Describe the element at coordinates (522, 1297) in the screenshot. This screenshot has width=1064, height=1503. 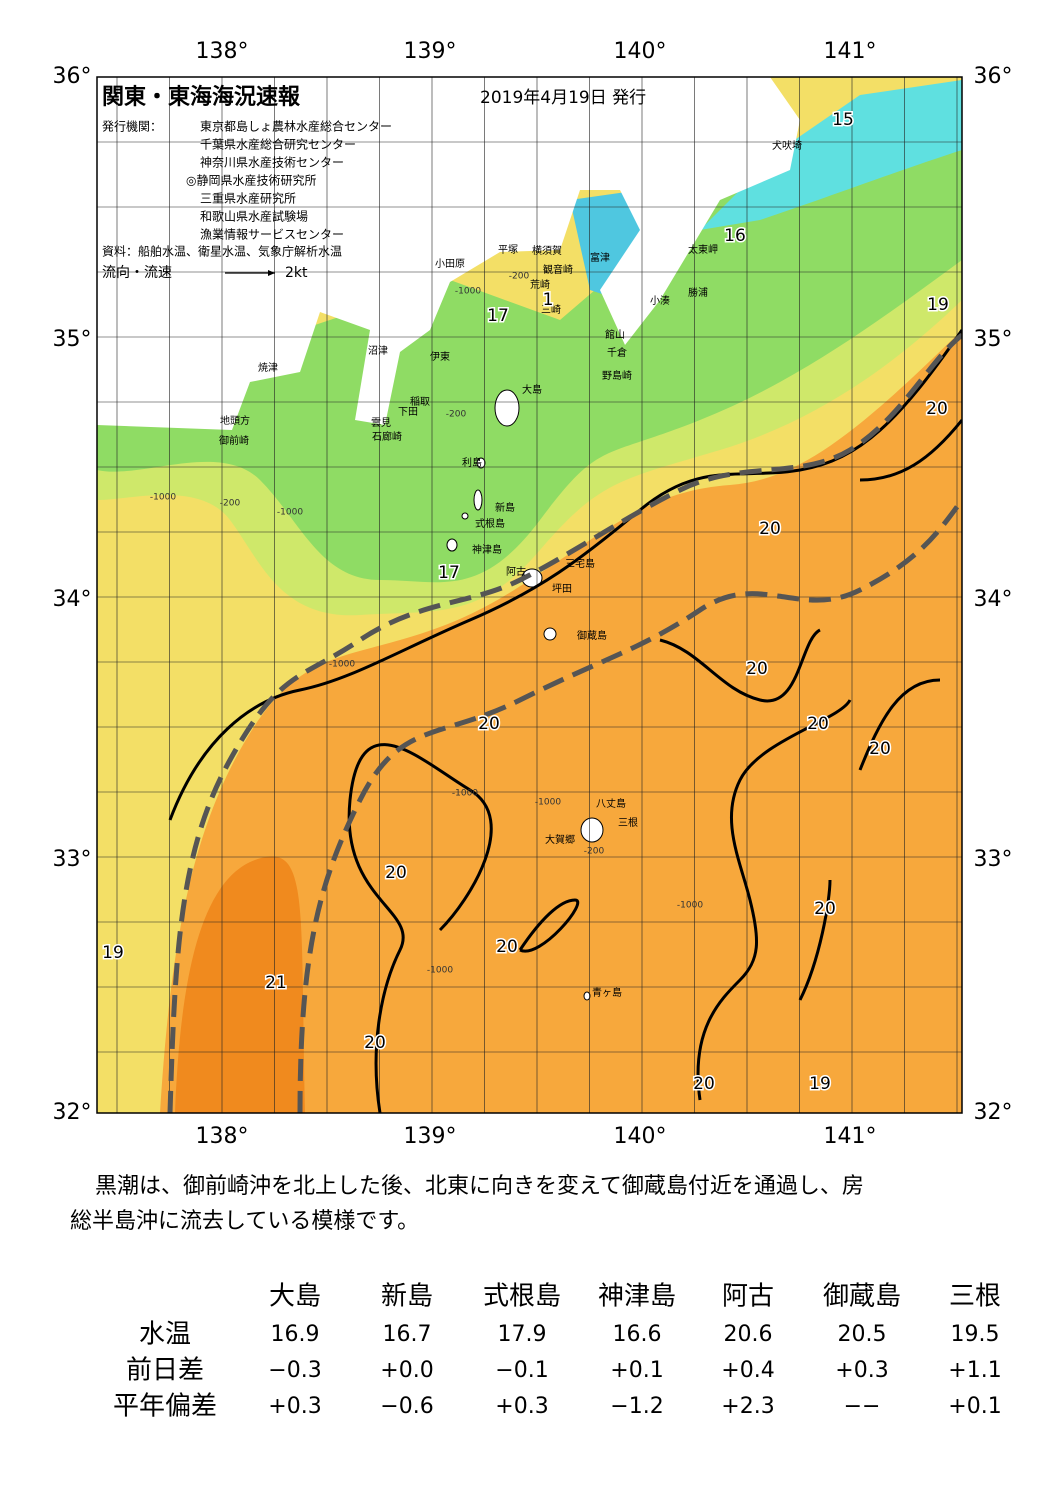
I see `column-header: 式根島` at that location.